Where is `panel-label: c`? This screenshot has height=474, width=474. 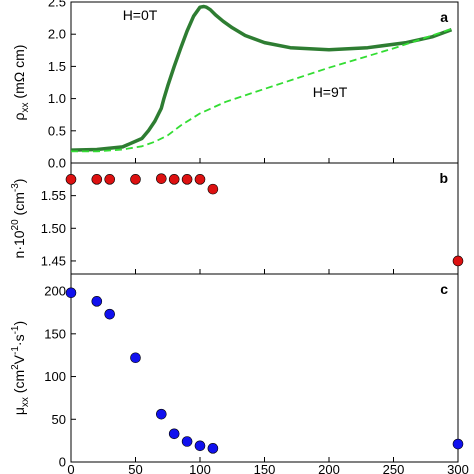 panel-label: c is located at coordinates (444, 289).